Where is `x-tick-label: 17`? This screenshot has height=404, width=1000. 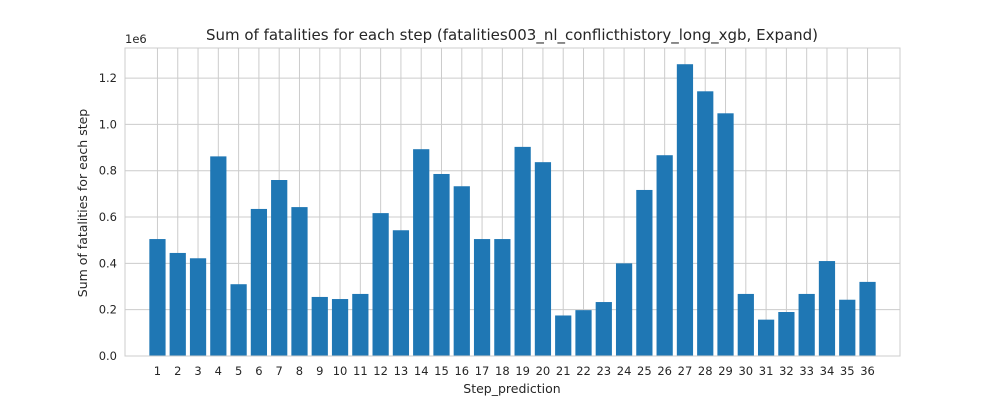 x-tick-label: 17 is located at coordinates (482, 371).